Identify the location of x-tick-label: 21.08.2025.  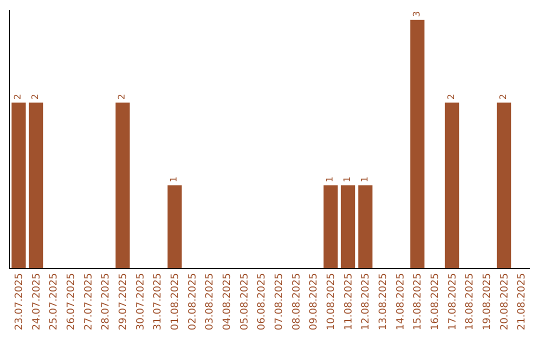
(522, 301).